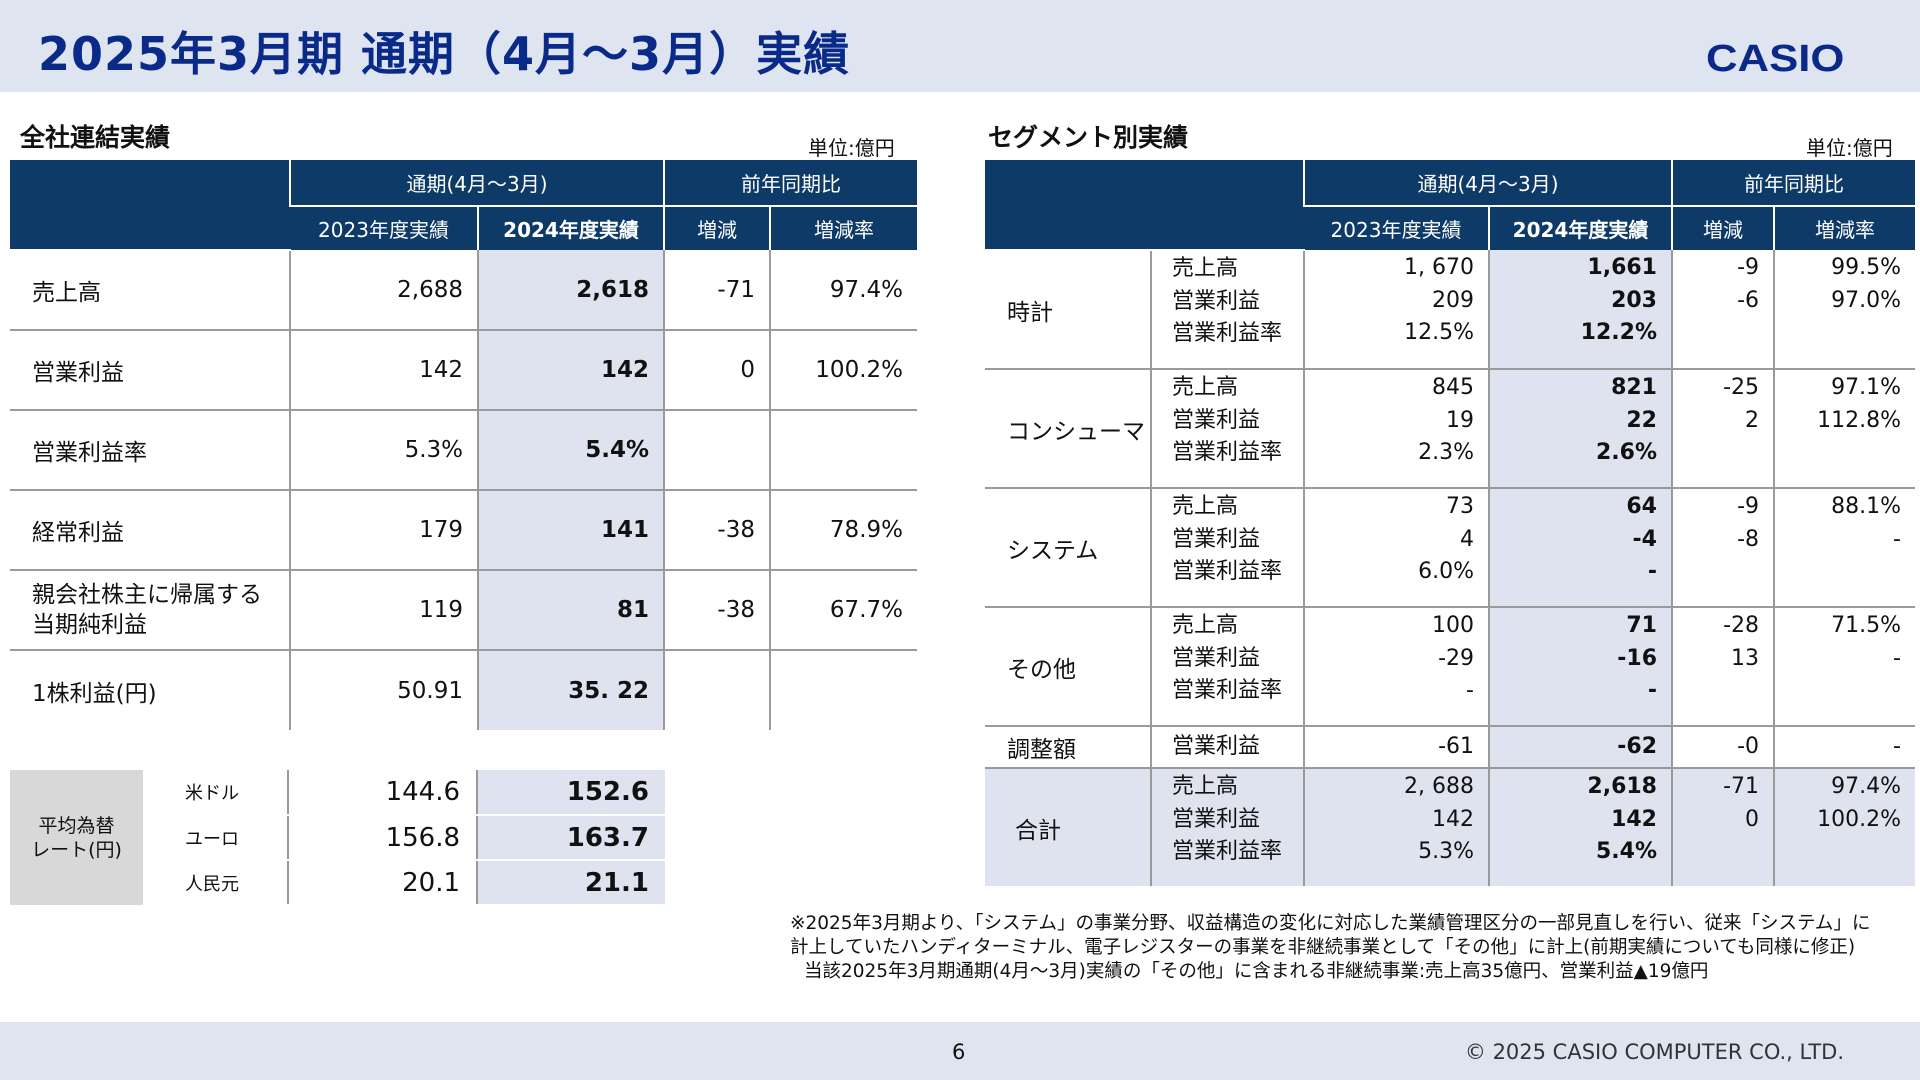 Image resolution: width=1920 pixels, height=1080 pixels. I want to click on prev-value: 12.5%, so click(1439, 332).